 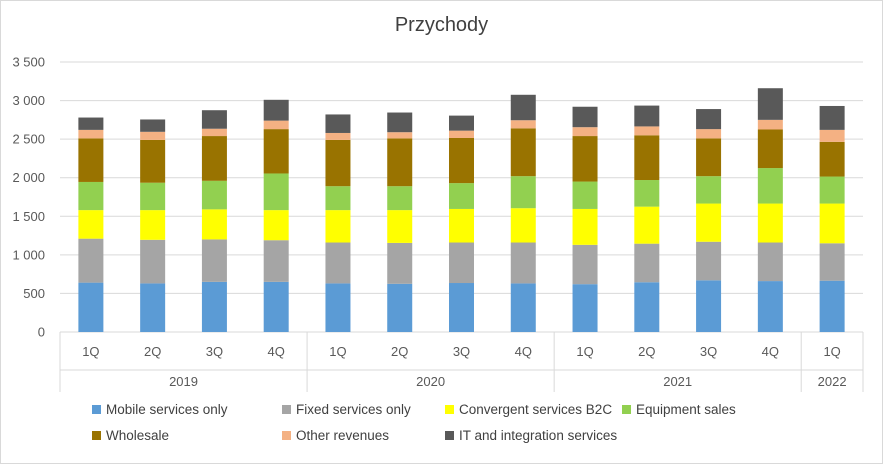 I want to click on y-tick-label: 1 000, so click(x=28, y=254).